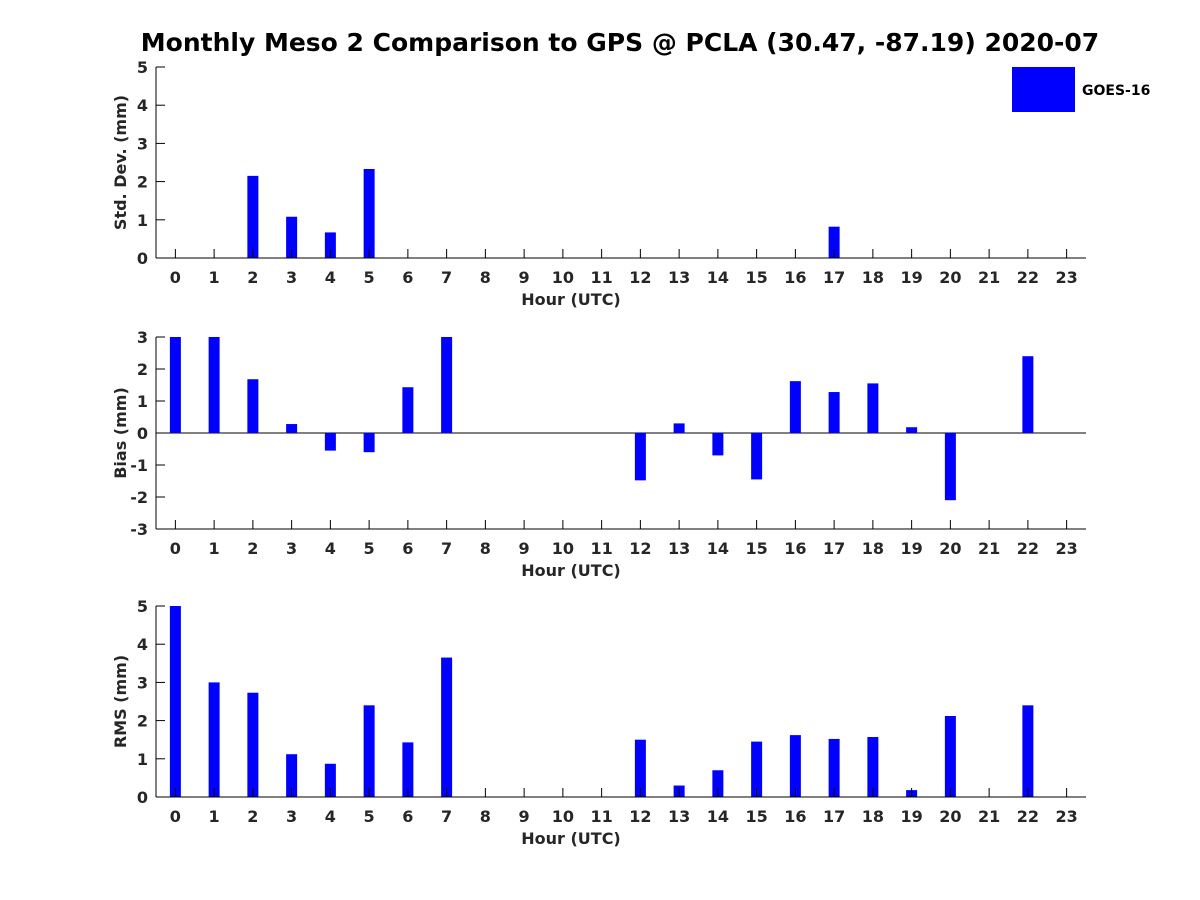 Image resolution: width=1200 pixels, height=900 pixels. What do you see at coordinates (834, 816) in the screenshot?
I see `x-tick-label: 17` at bounding box center [834, 816].